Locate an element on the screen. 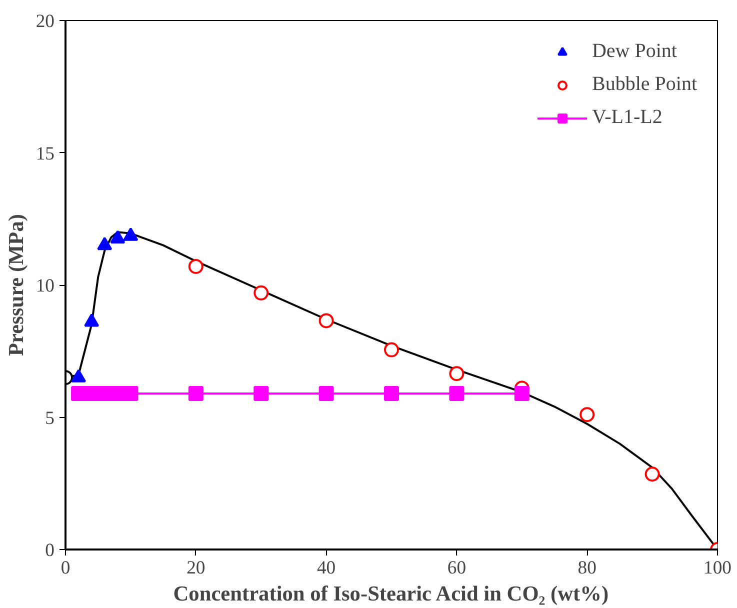 The height and width of the screenshot is (608, 737). y-tick-label: 5 is located at coordinates (49, 418).